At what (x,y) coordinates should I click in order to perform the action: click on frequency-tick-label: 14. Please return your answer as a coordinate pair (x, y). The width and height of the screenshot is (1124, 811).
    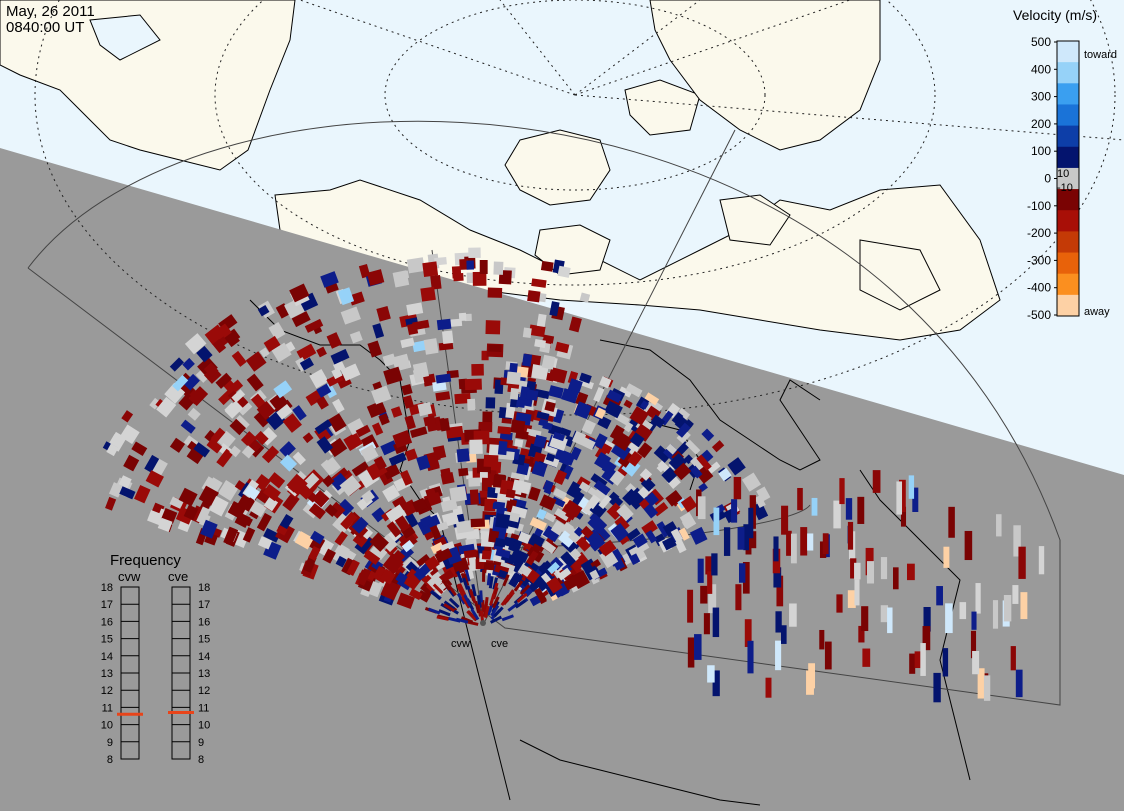
    Looking at the image, I should click on (107, 657).